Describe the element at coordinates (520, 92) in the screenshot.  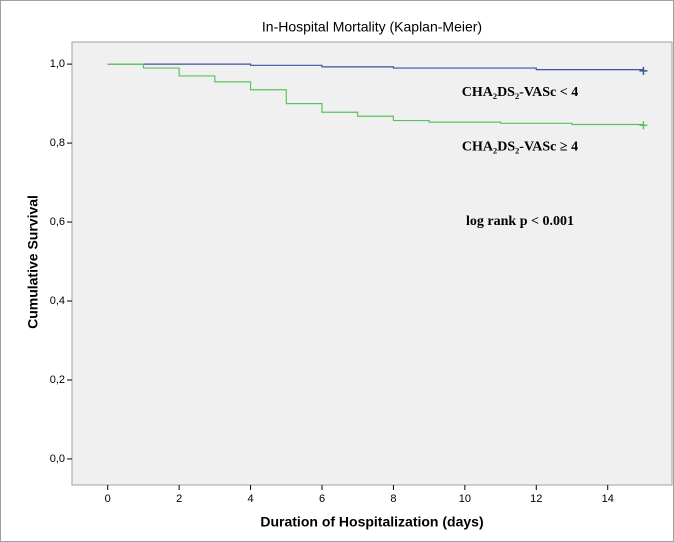
I see `series-label: CHA₂DS₂-VASc < 4` at that location.